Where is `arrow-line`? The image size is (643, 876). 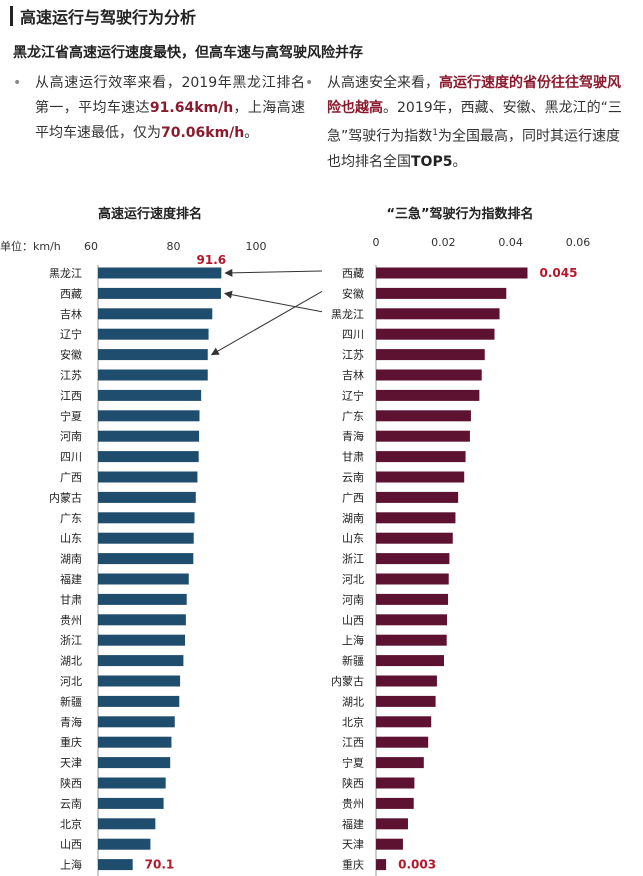
arrow-line is located at coordinates (273, 272).